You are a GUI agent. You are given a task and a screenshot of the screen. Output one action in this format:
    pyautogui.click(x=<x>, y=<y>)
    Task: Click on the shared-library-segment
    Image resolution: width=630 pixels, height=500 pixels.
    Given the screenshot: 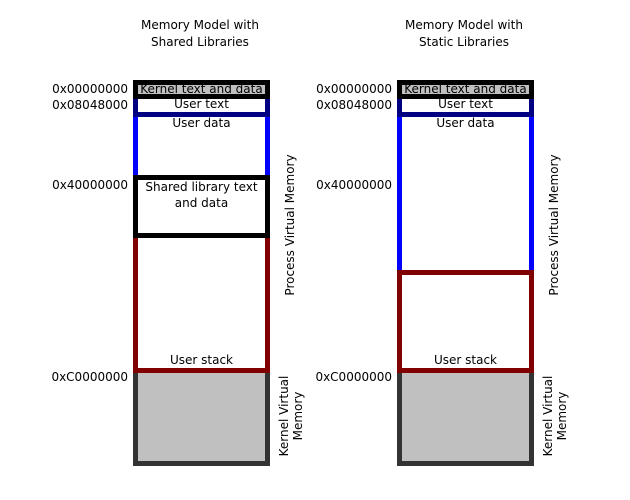 What is the action you would take?
    pyautogui.click(x=201, y=206)
    